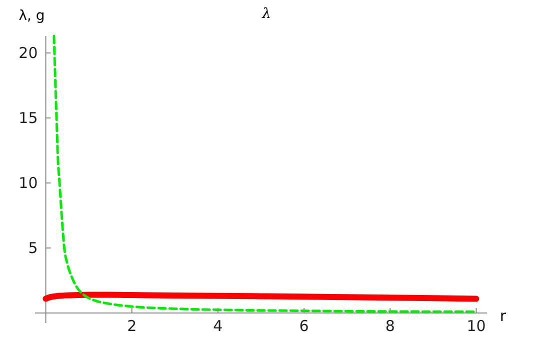 Image resolution: width=545 pixels, height=337 pixels. Describe the element at coordinates (31, 16) in the screenshot. I see `y-axis-title: λ, g` at that location.